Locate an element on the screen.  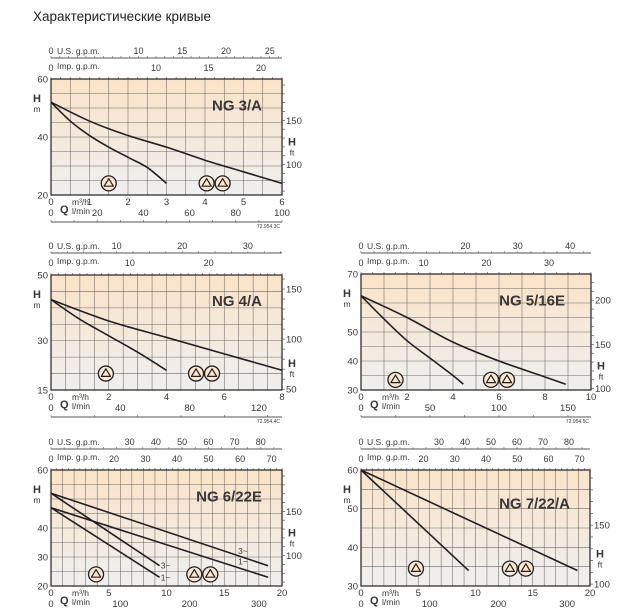
us-gpm-axis: U.S. g.p.m. 0 20 30 40 is located at coordinates (474, 247).